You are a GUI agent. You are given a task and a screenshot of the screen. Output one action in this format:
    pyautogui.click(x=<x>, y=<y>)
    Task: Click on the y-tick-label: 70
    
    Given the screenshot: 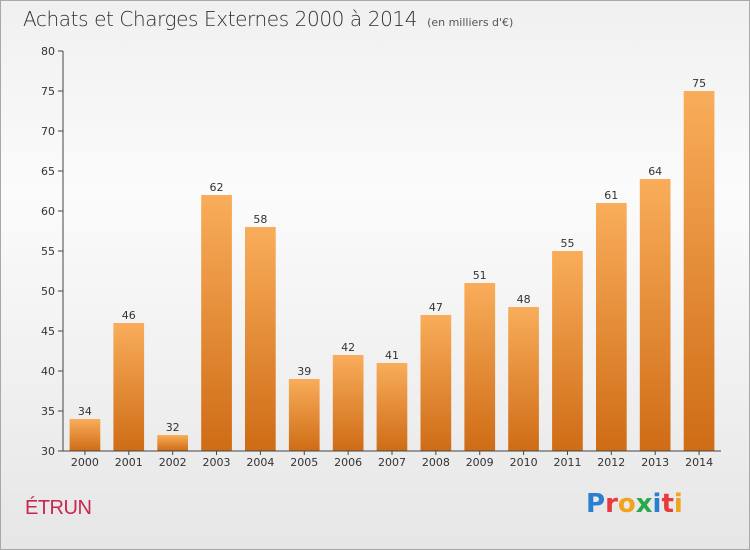 What is the action you would take?
    pyautogui.click(x=48, y=131)
    